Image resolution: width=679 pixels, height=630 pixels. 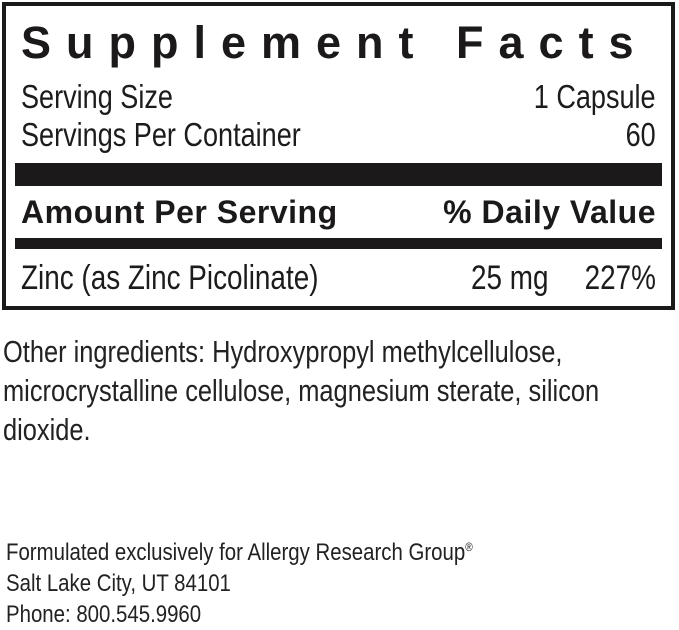 I want to click on servings-per-container-label: Servings Per Container, so click(x=161, y=134).